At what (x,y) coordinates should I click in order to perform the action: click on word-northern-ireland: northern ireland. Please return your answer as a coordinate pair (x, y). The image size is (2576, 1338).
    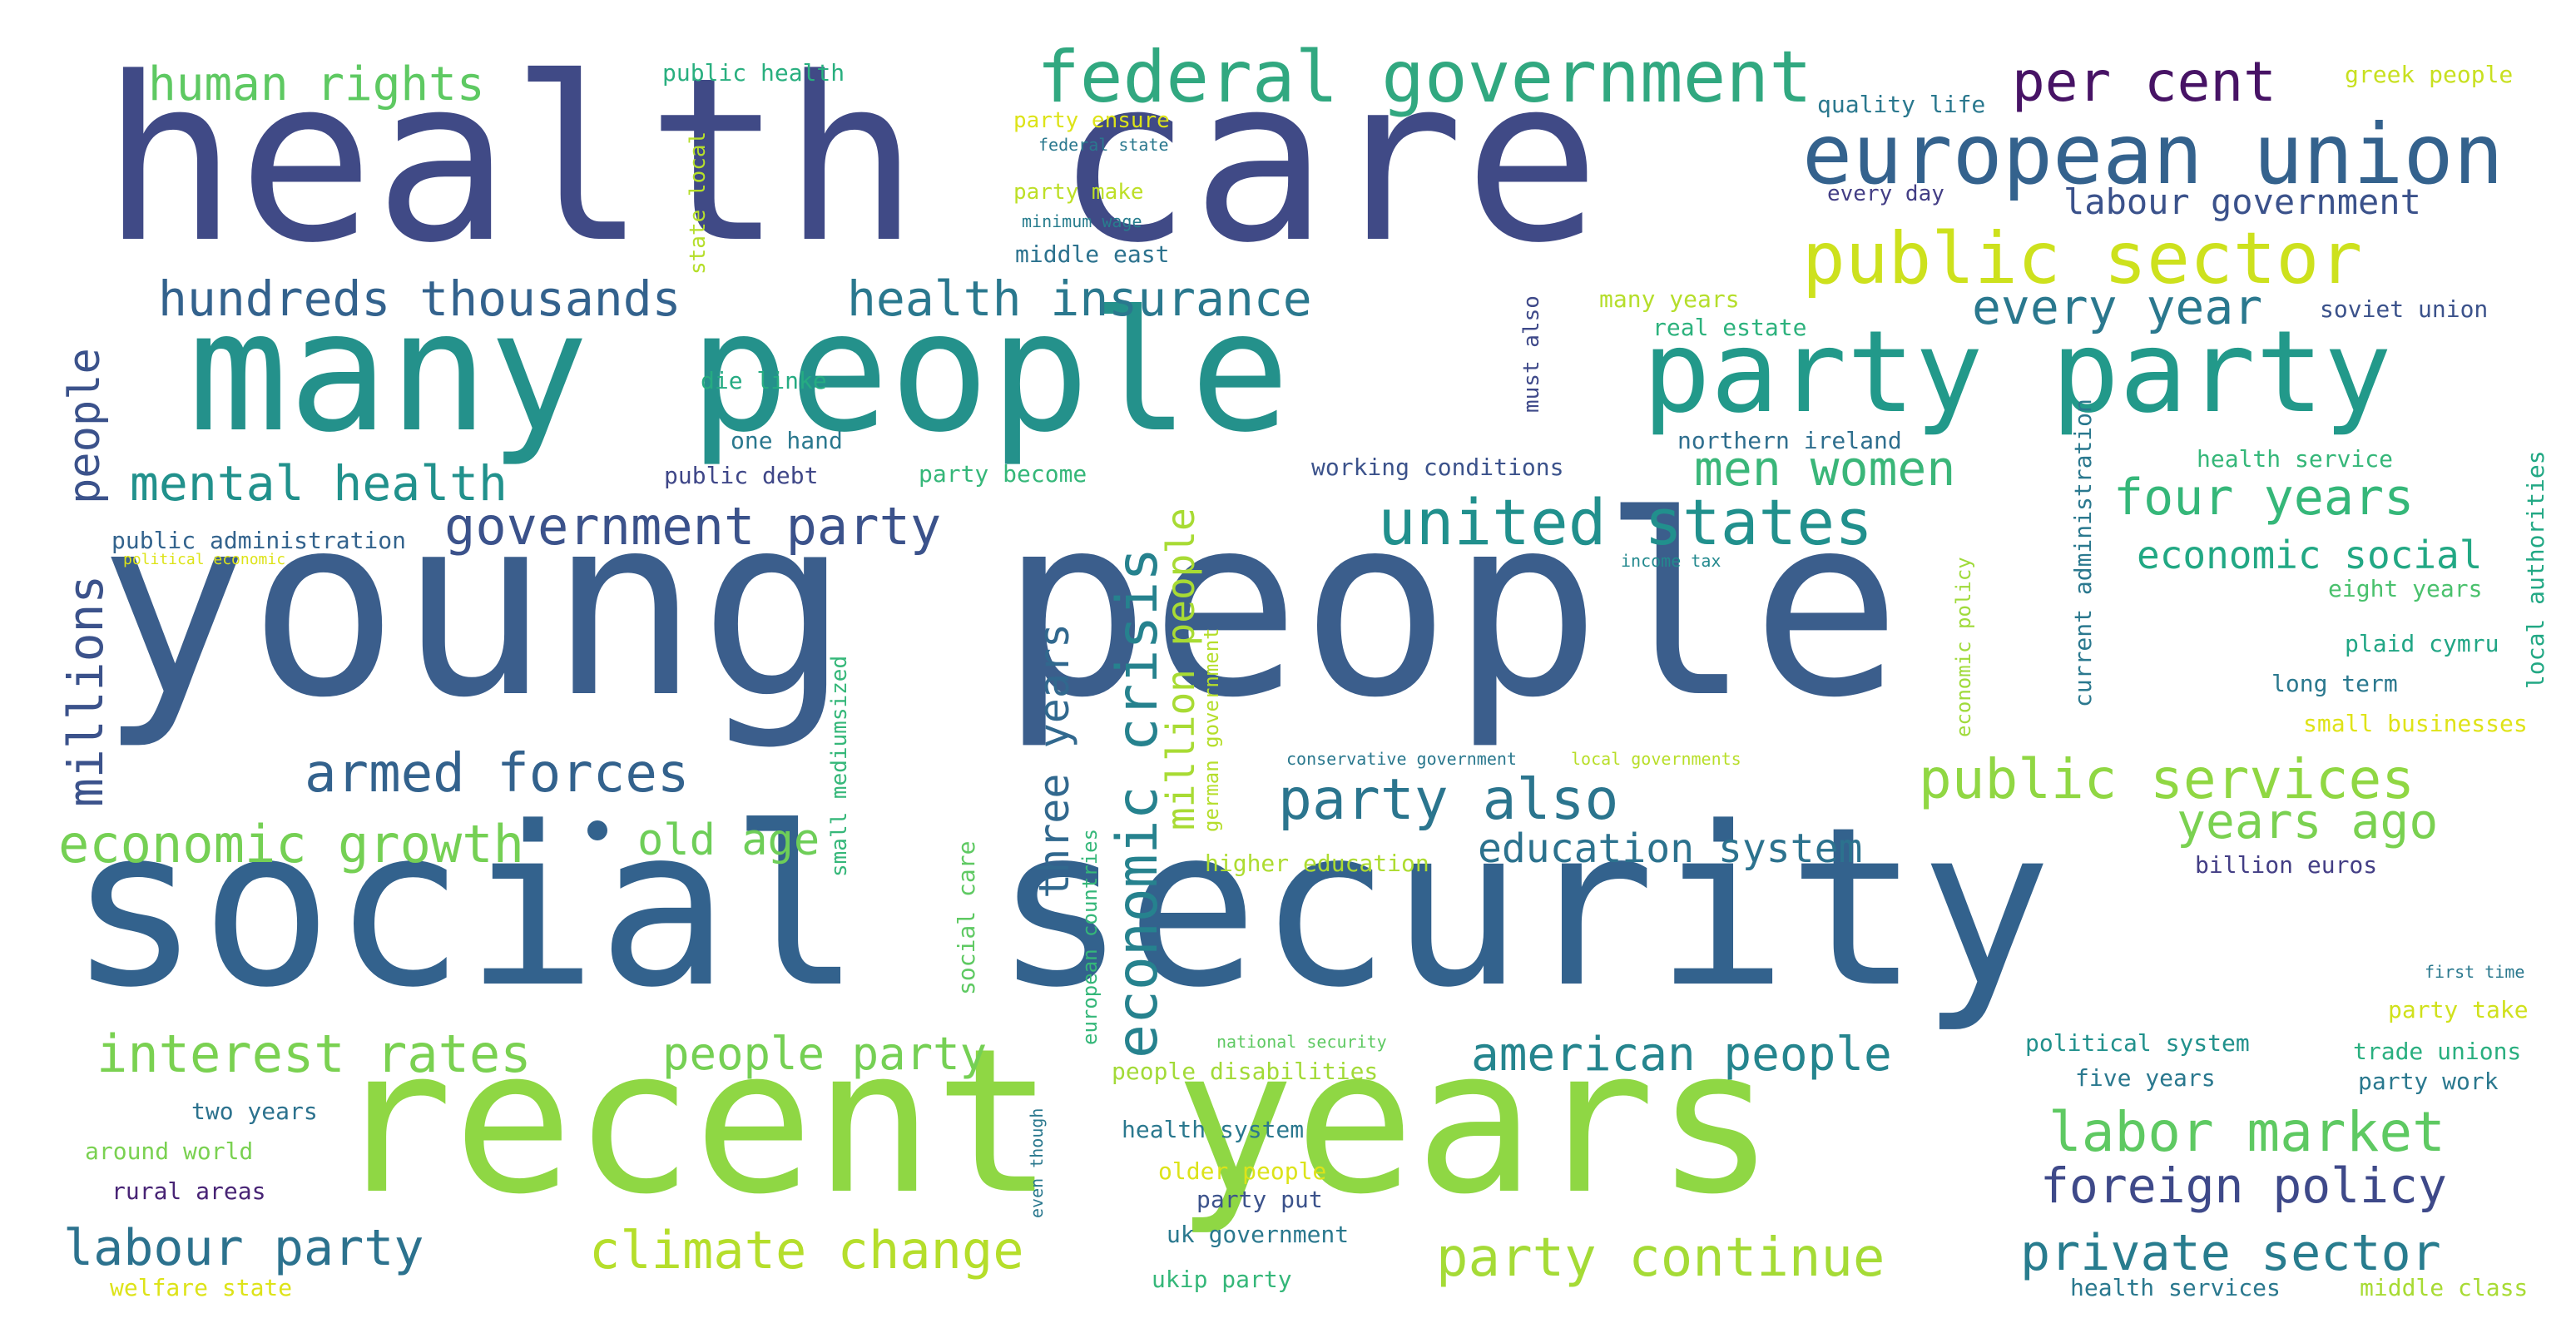
    Looking at the image, I should click on (1789, 440).